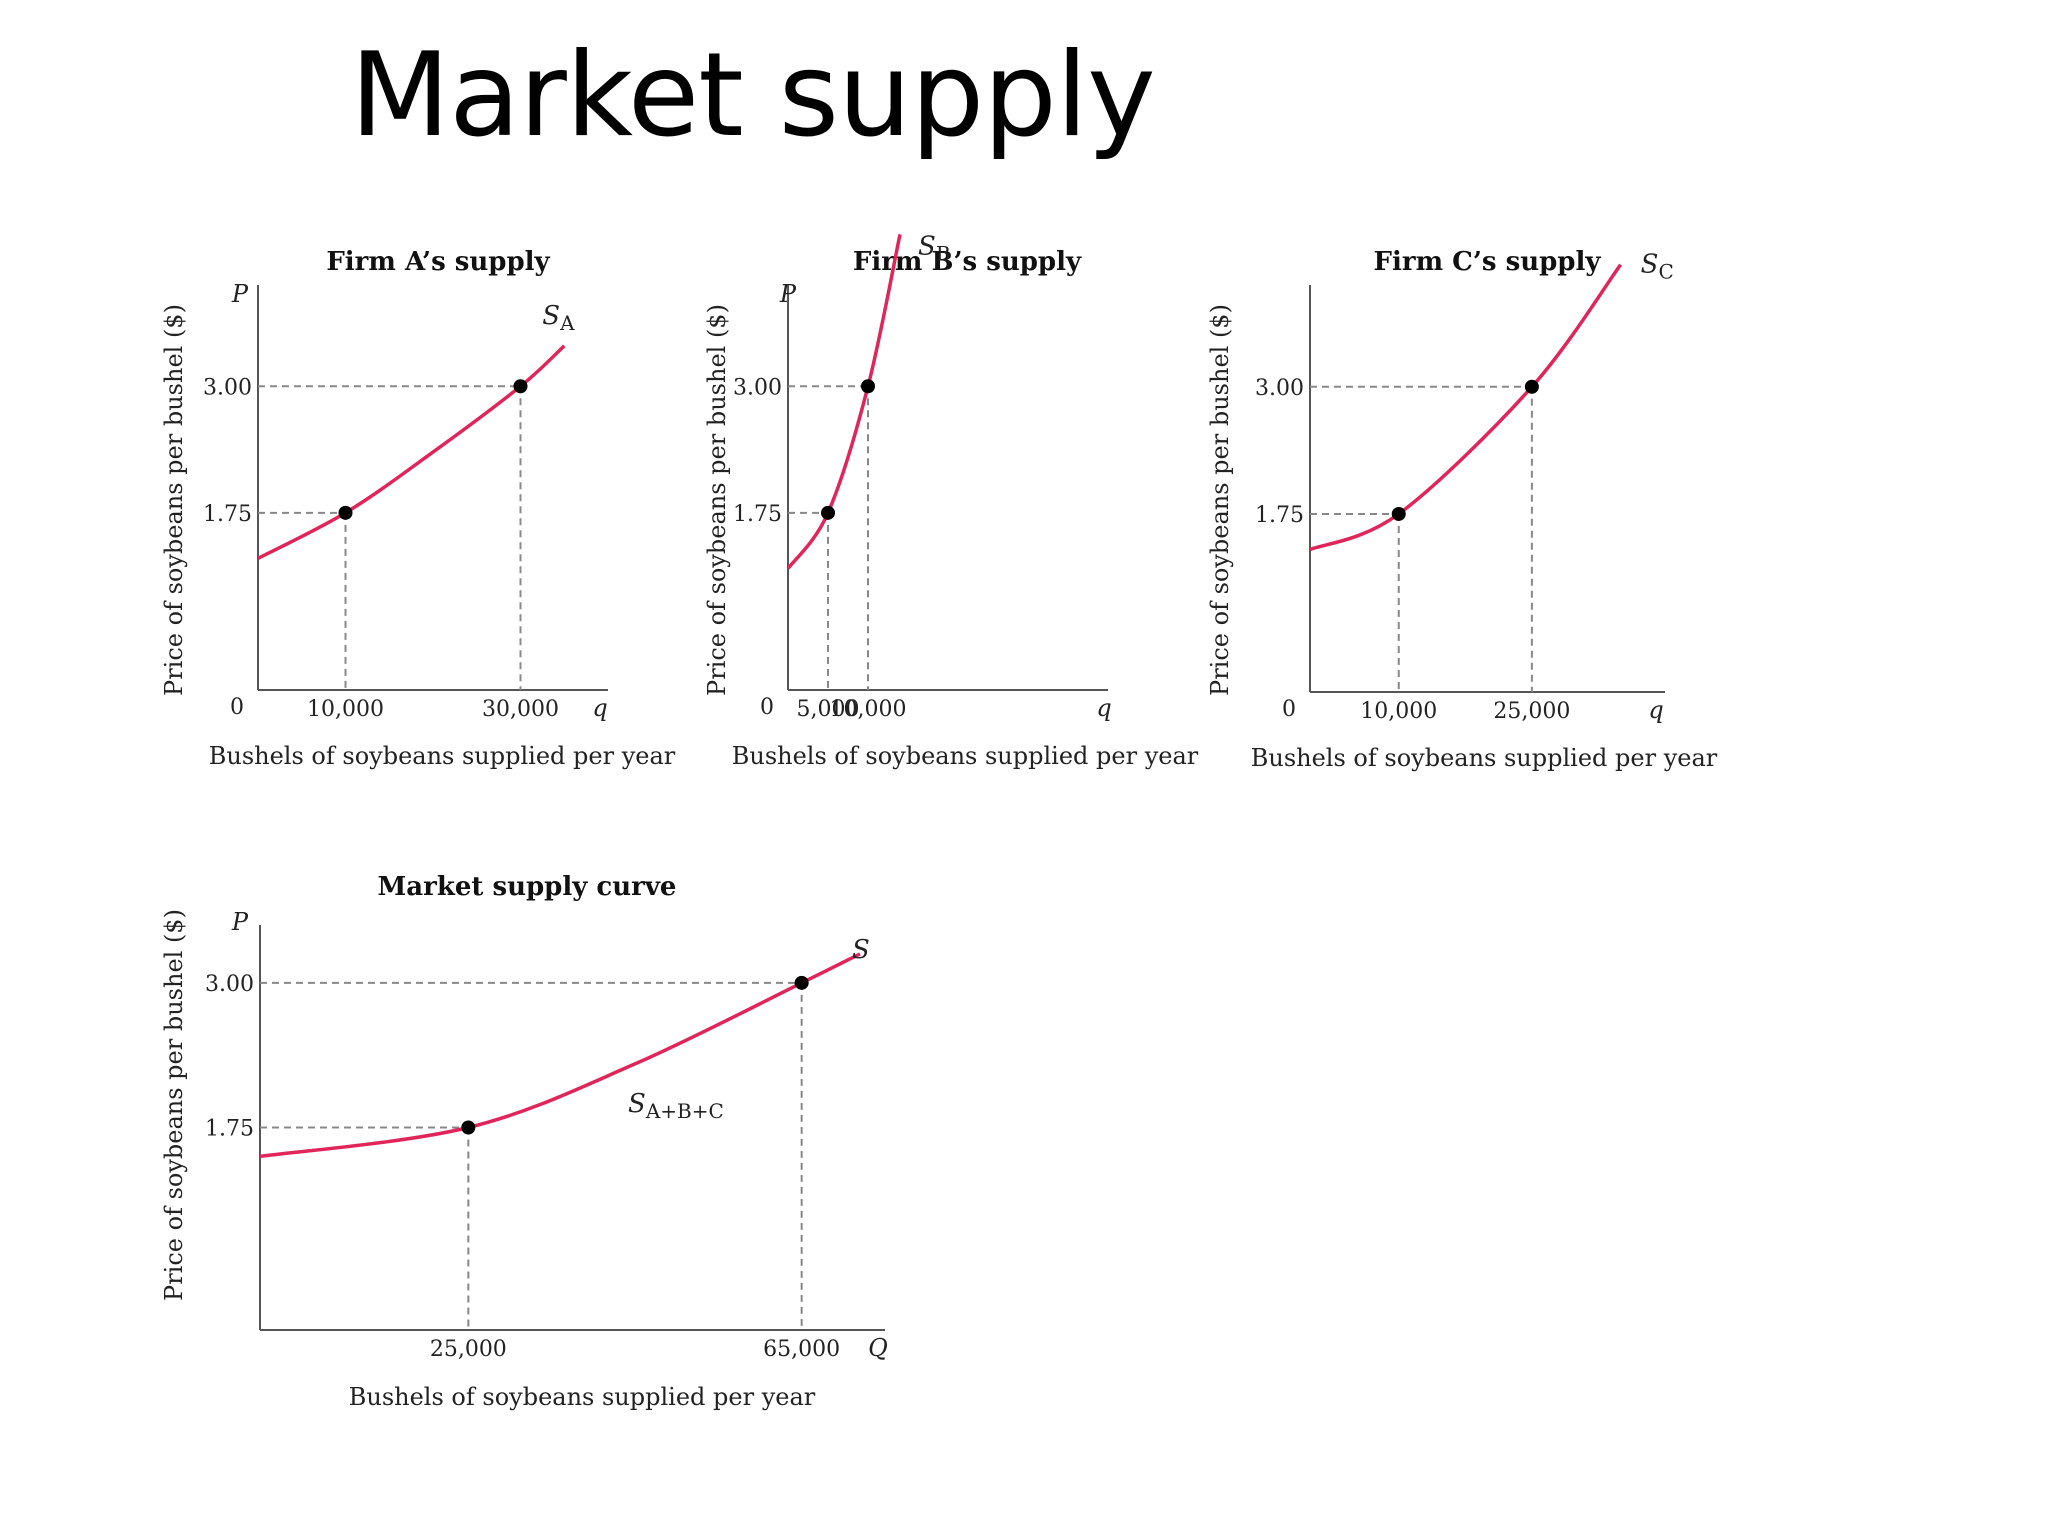 This screenshot has width=2048, height=1536. I want to click on series-label: SB, so click(934, 248).